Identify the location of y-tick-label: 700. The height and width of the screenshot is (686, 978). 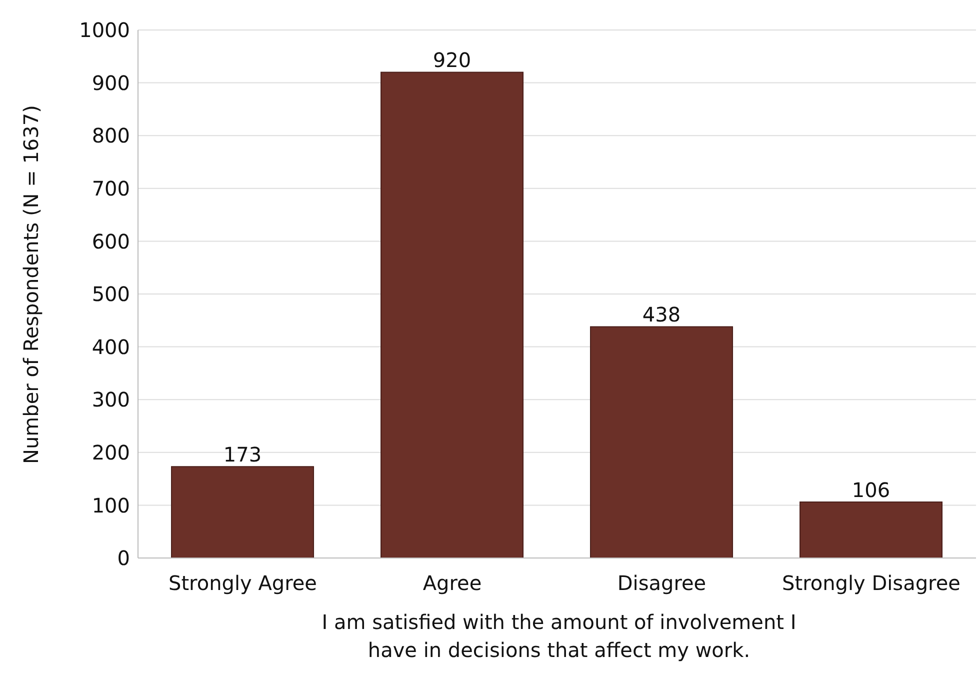
(111, 188).